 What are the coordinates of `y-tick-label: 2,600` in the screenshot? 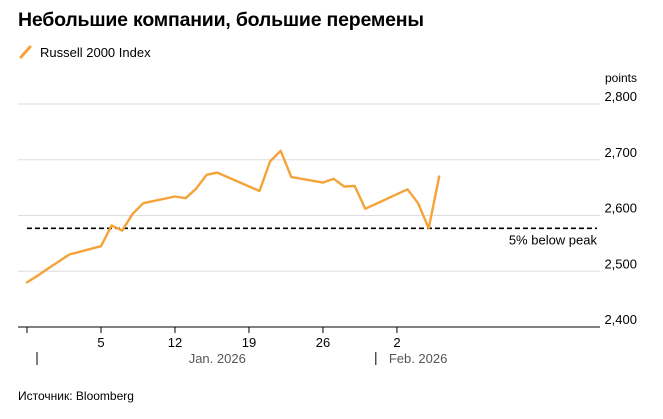 It's located at (620, 208).